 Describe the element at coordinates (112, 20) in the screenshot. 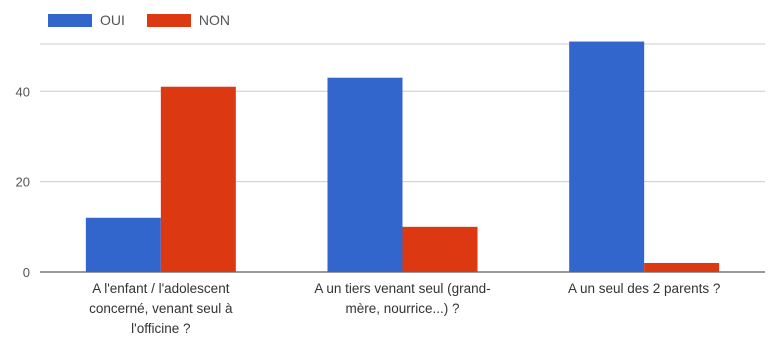

I see `legend-label-oui: OUI` at that location.